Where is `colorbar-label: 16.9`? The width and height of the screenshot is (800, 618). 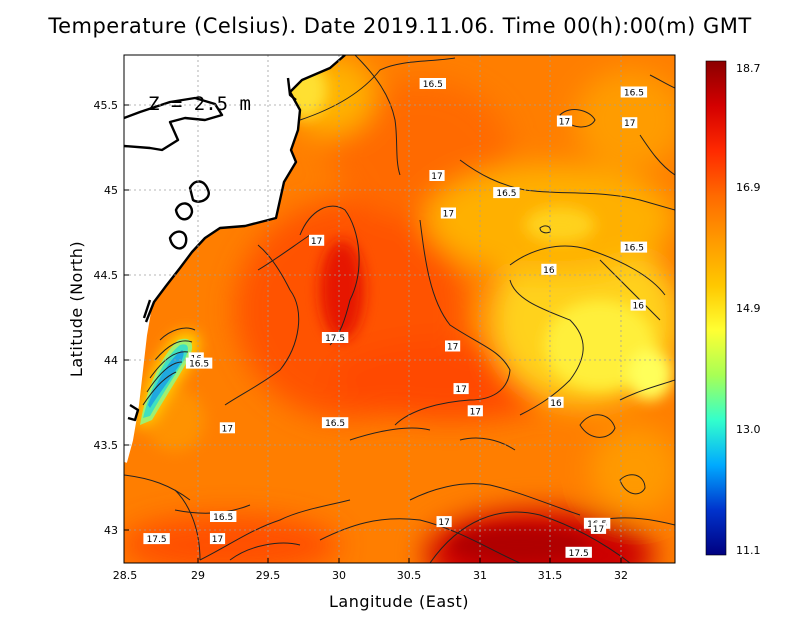 colorbar-label: 16.9 is located at coordinates (748, 187).